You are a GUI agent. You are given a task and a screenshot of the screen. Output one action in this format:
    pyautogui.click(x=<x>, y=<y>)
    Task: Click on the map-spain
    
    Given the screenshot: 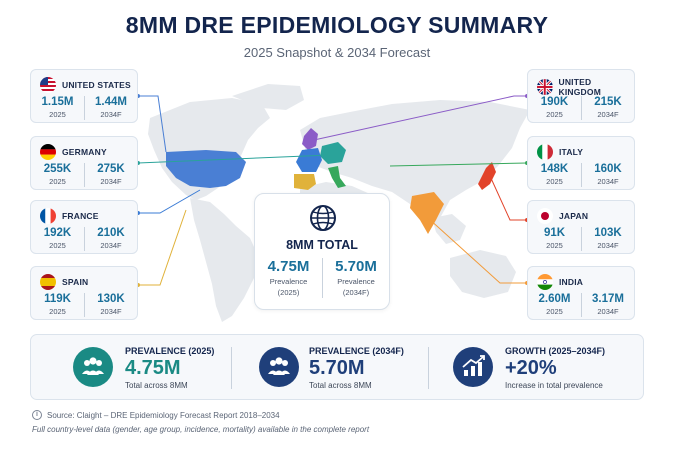 What is the action you would take?
    pyautogui.click(x=305, y=182)
    